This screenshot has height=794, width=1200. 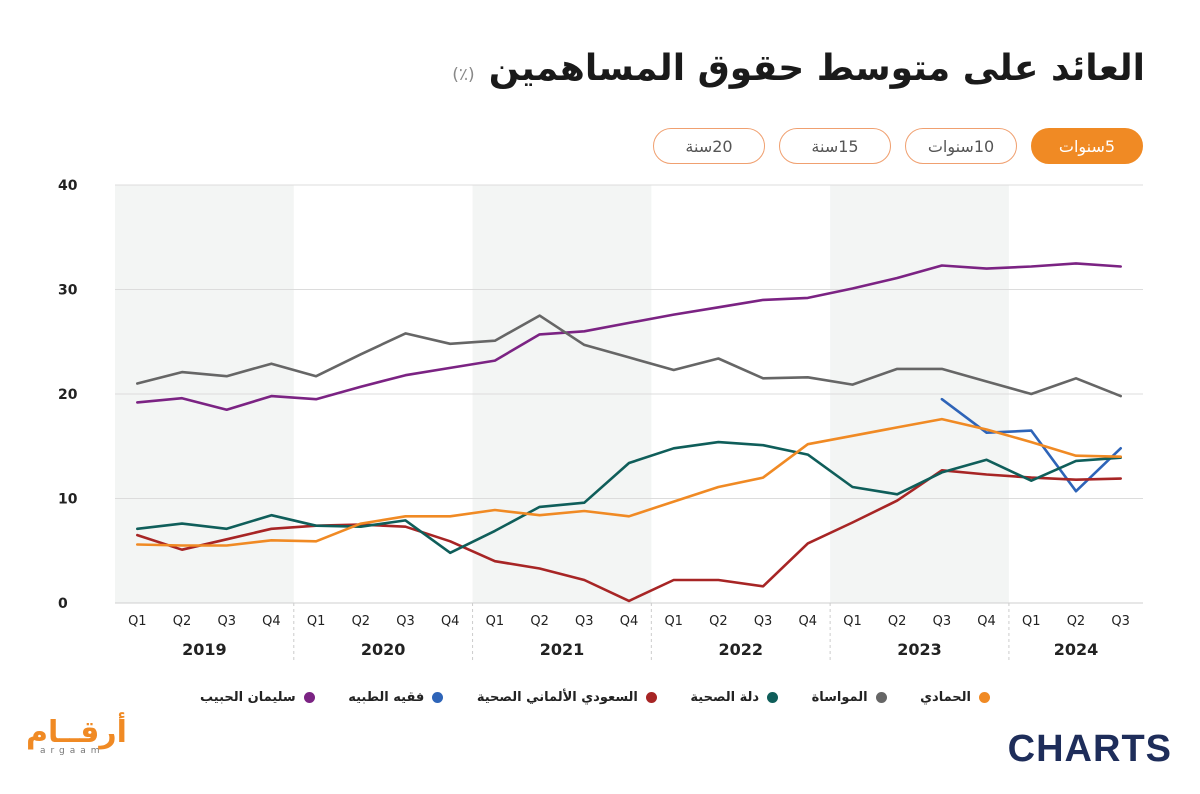 What do you see at coordinates (68, 500) in the screenshot?
I see `y-tick-label: 10` at bounding box center [68, 500].